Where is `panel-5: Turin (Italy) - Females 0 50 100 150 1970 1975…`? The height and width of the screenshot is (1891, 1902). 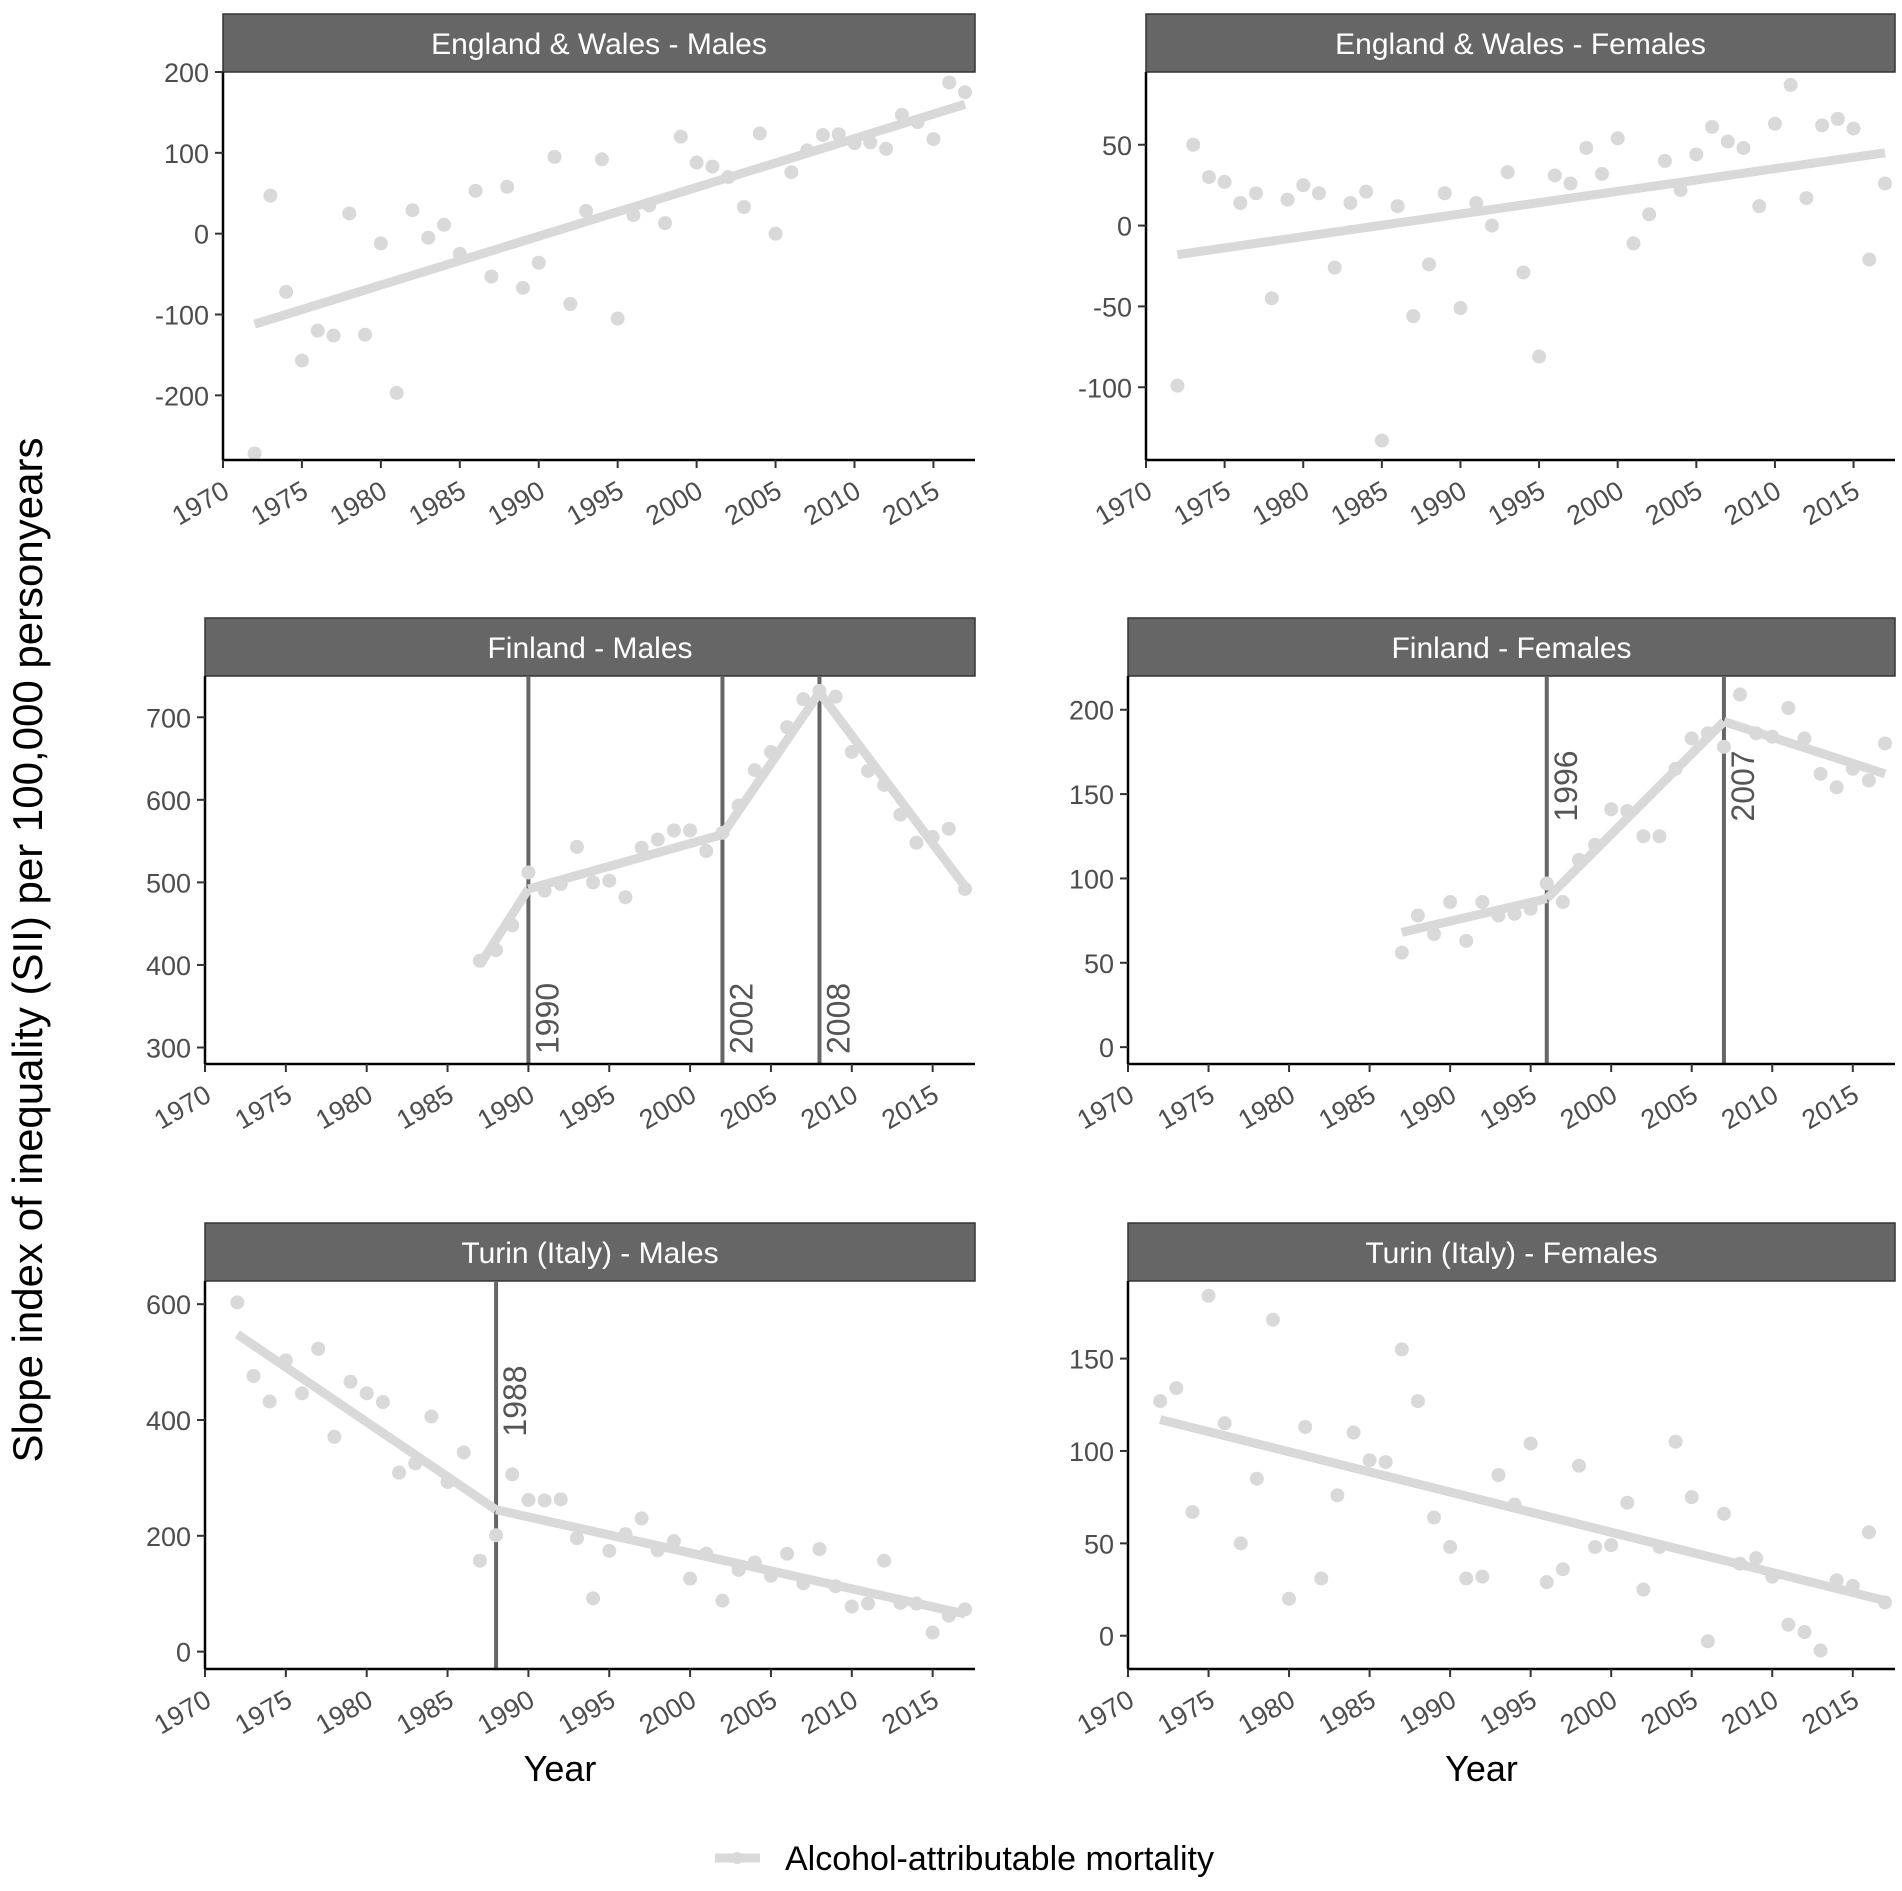 panel-5: Turin (Italy) - Females 0 50 100 150 1970 1975… is located at coordinates (1482, 1505).